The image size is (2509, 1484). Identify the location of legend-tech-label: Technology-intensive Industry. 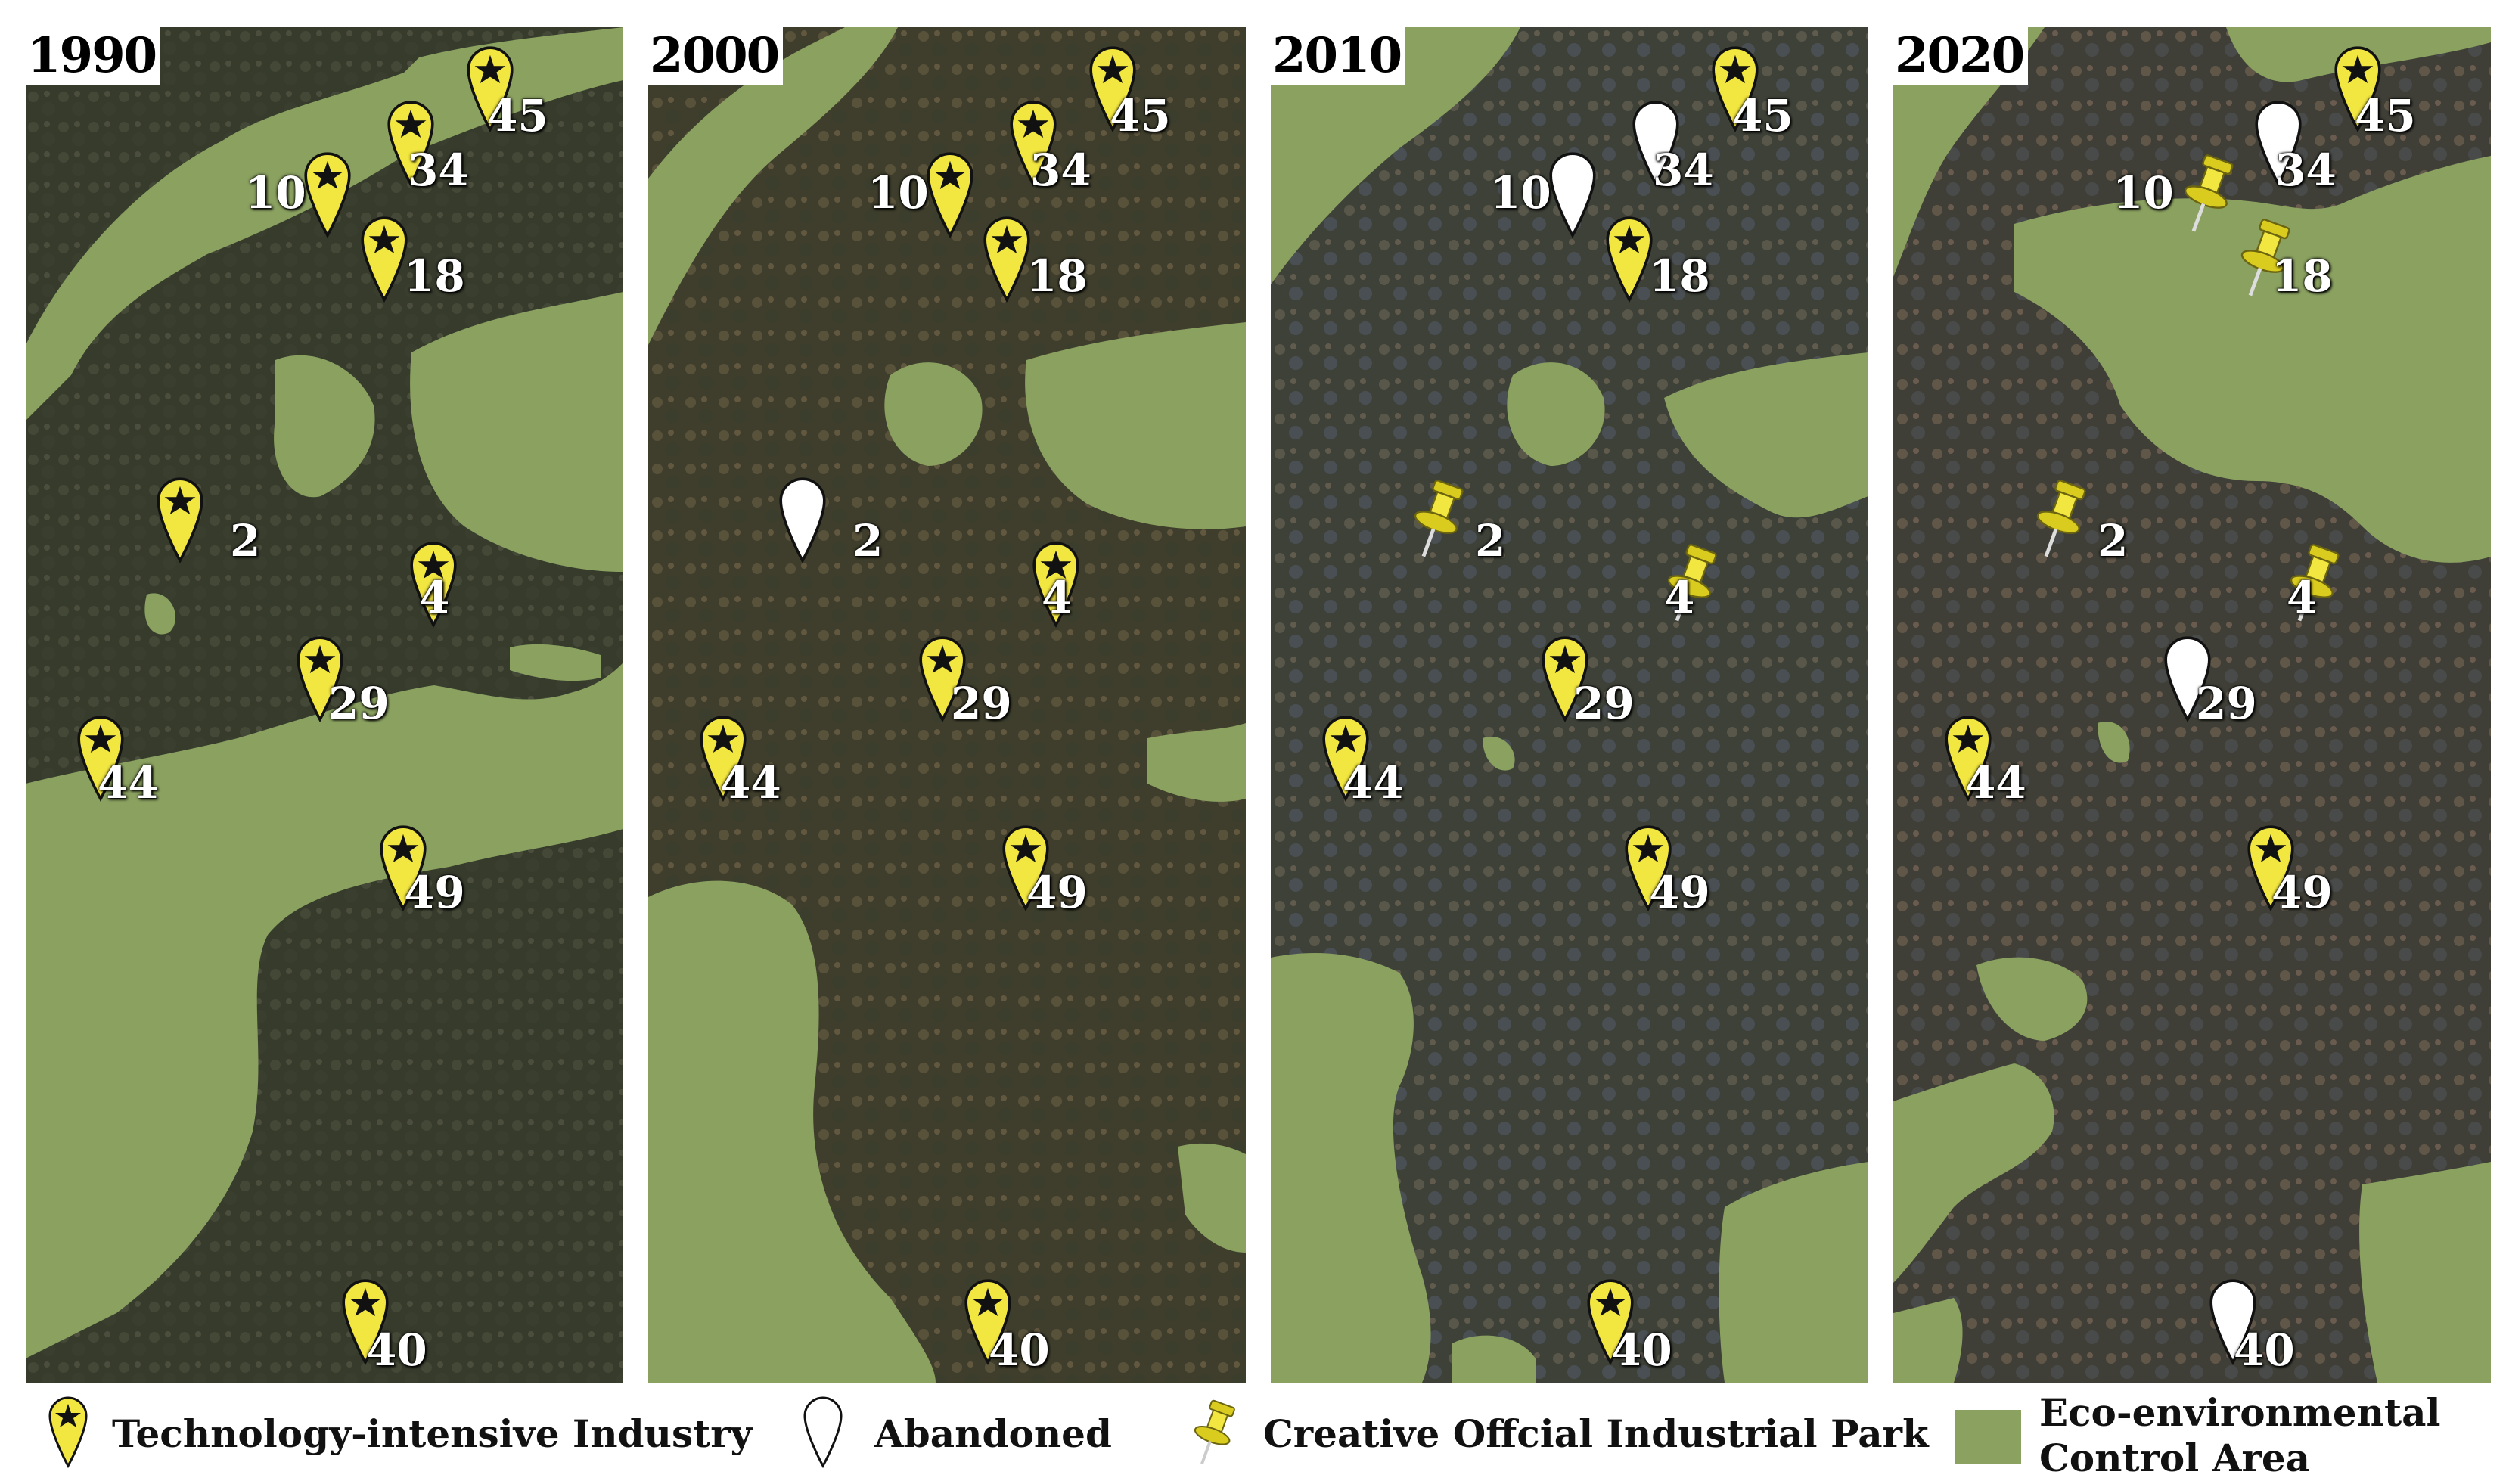
(433, 1433).